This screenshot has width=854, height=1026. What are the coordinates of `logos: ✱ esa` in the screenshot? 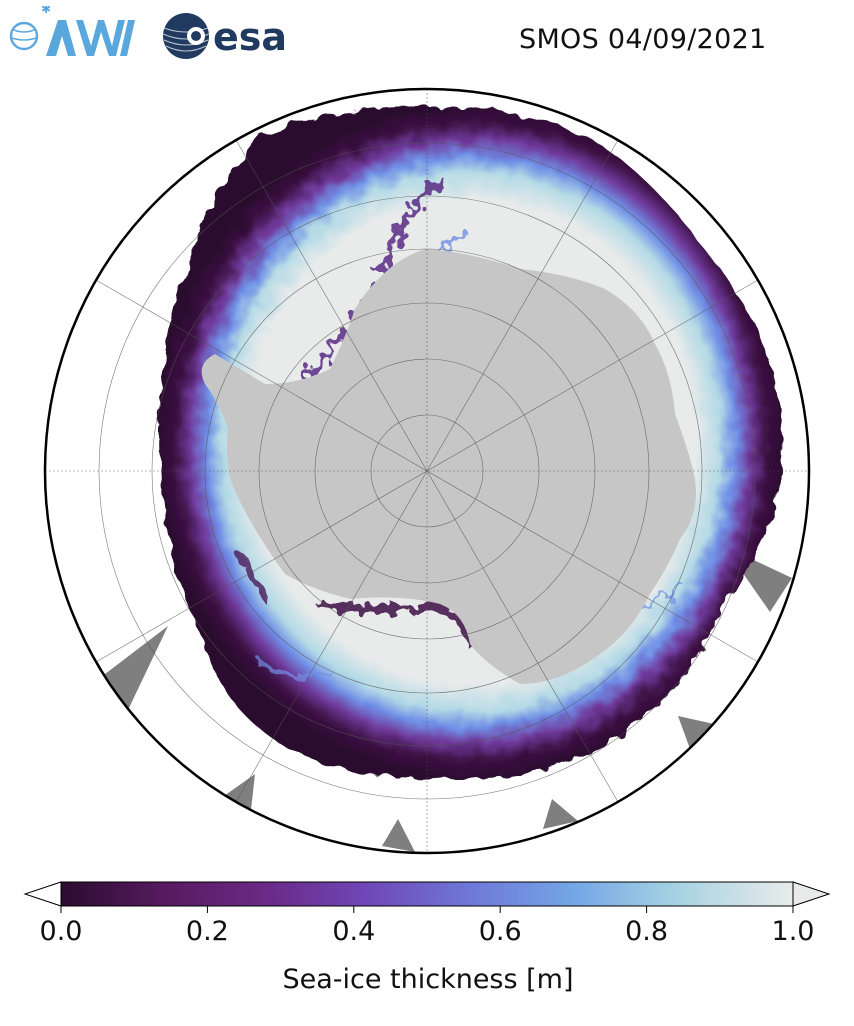 It's located at (148, 32).